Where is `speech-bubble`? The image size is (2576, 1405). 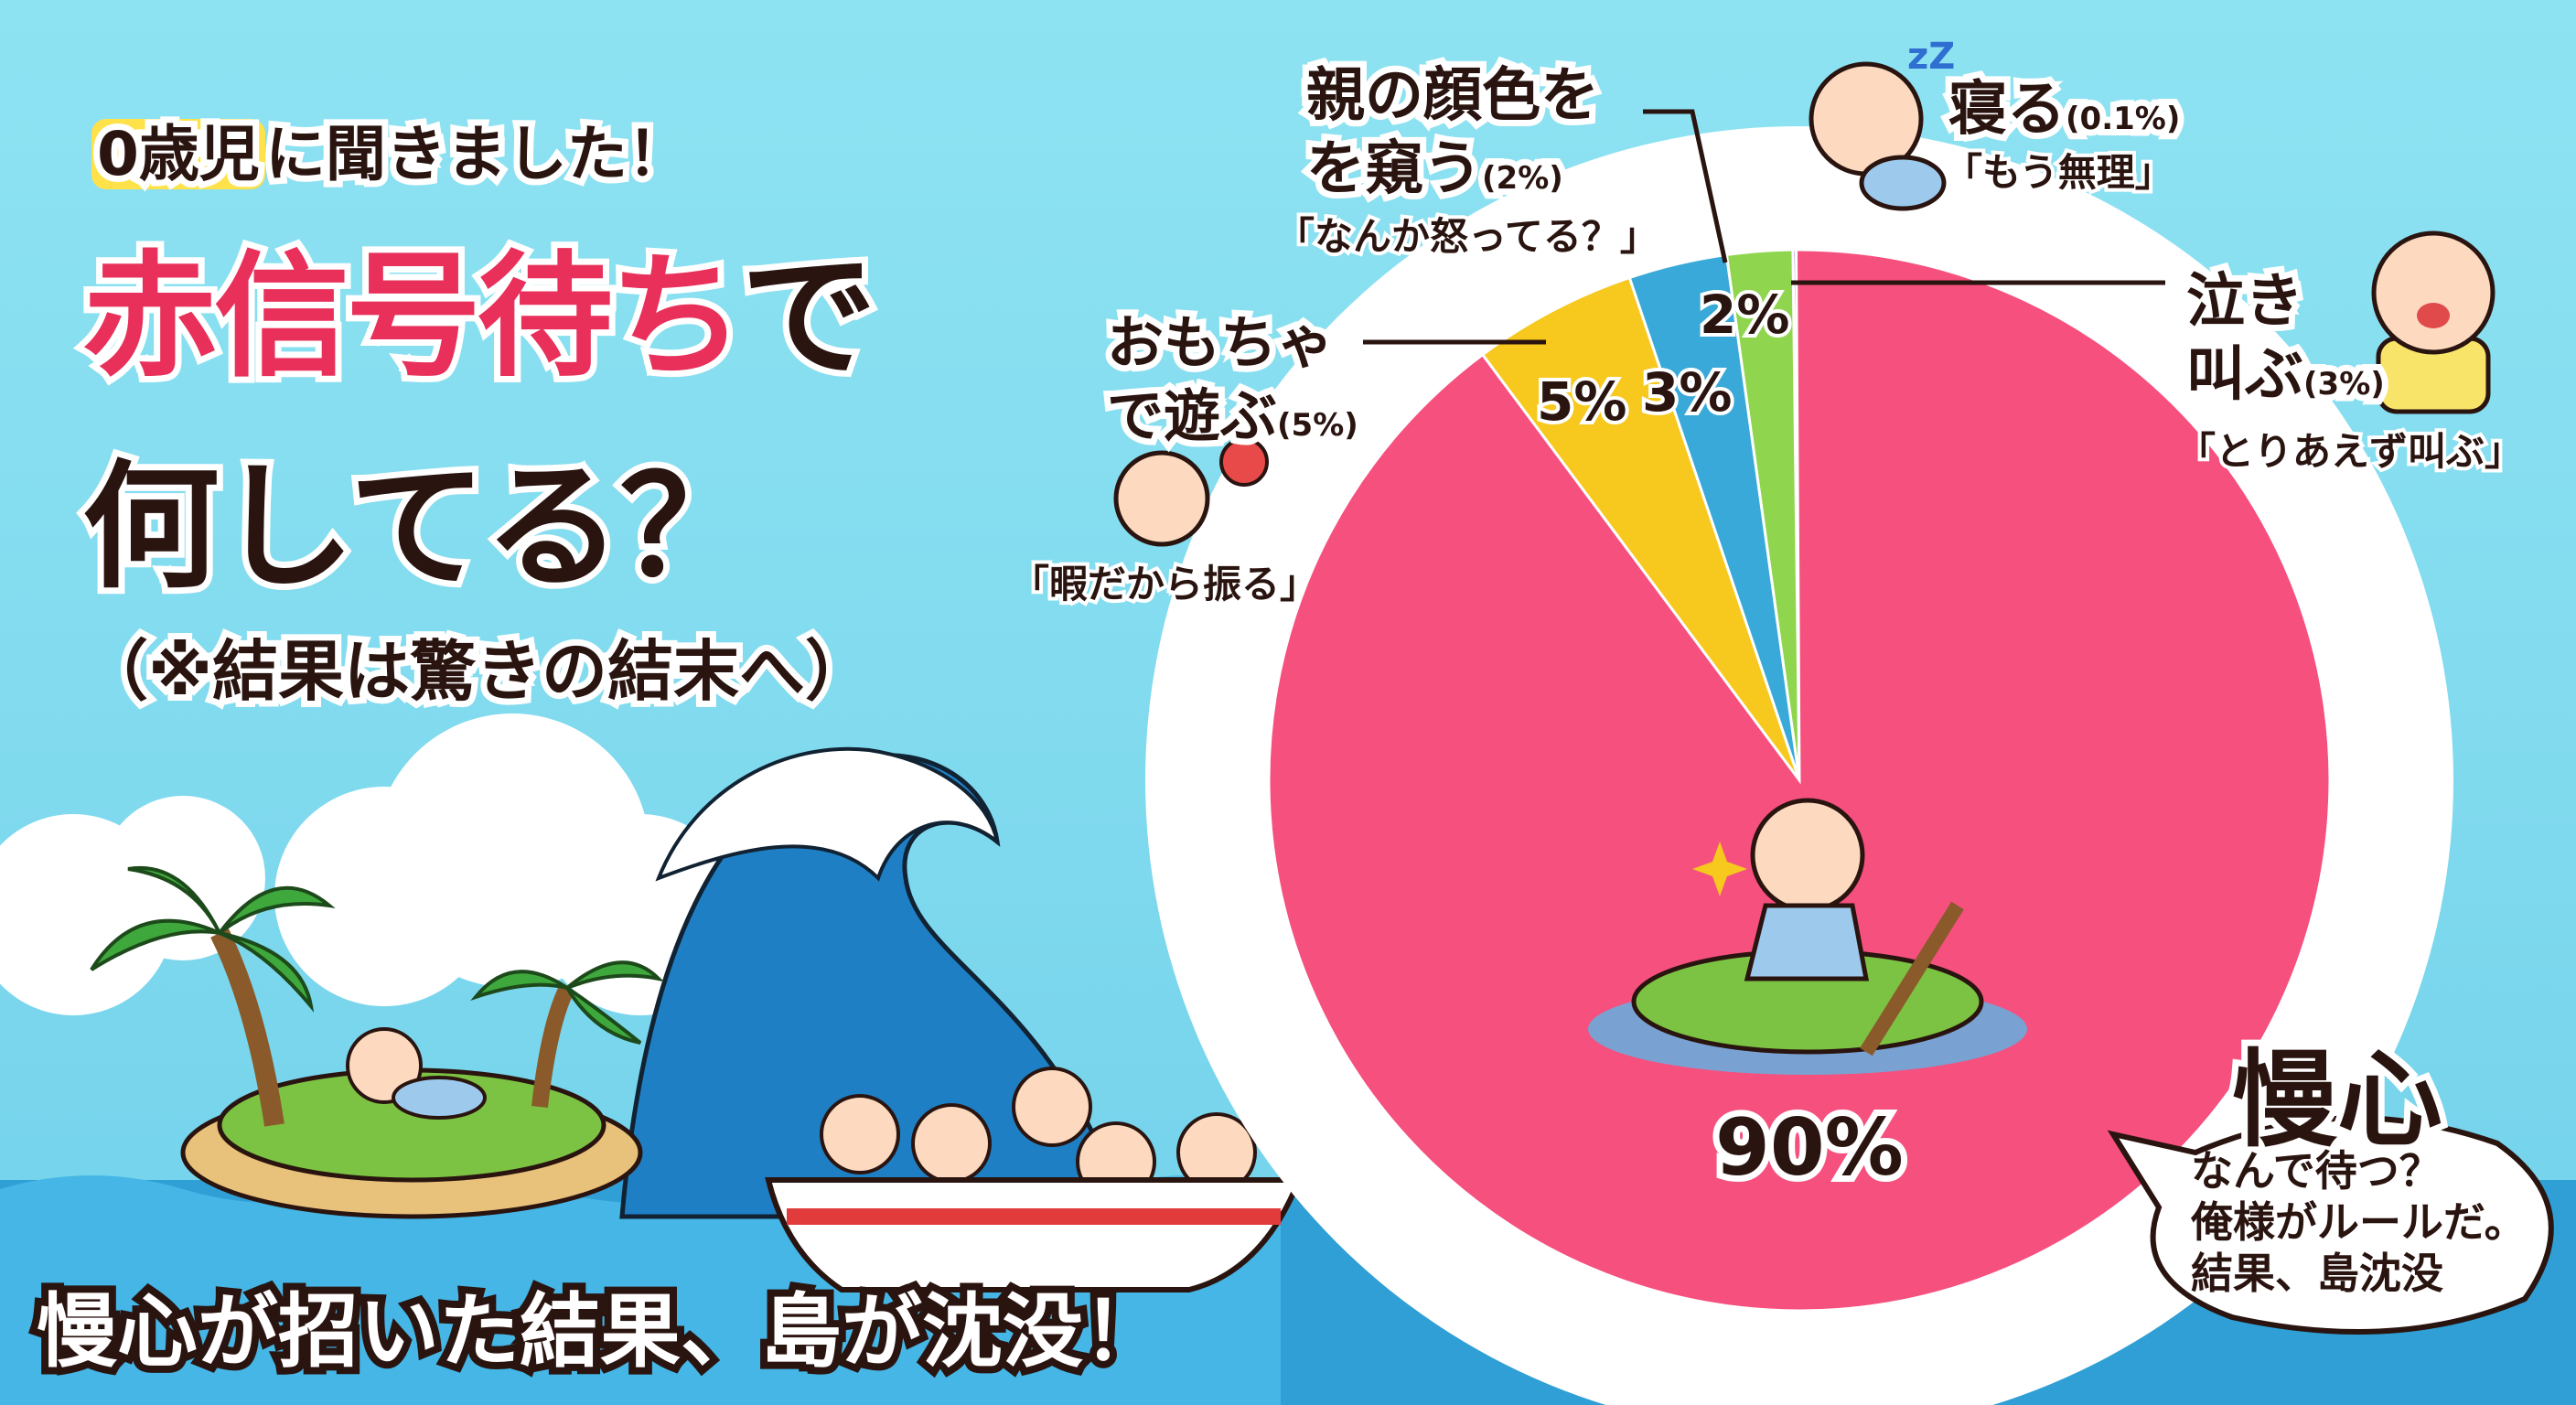 speech-bubble is located at coordinates (2330, 1225).